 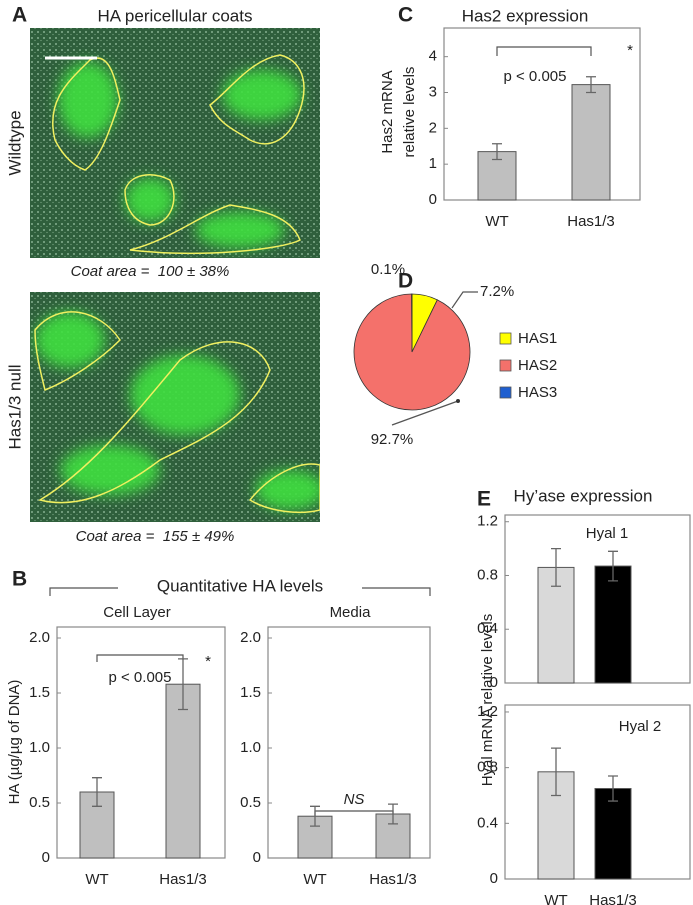 What do you see at coordinates (537, 365) in the screenshot?
I see `legend-label: HAS2` at bounding box center [537, 365].